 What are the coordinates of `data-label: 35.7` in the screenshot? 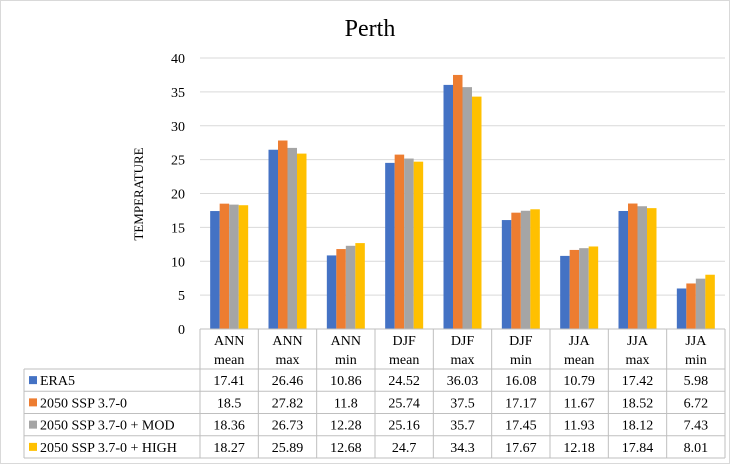 It's located at (462, 426).